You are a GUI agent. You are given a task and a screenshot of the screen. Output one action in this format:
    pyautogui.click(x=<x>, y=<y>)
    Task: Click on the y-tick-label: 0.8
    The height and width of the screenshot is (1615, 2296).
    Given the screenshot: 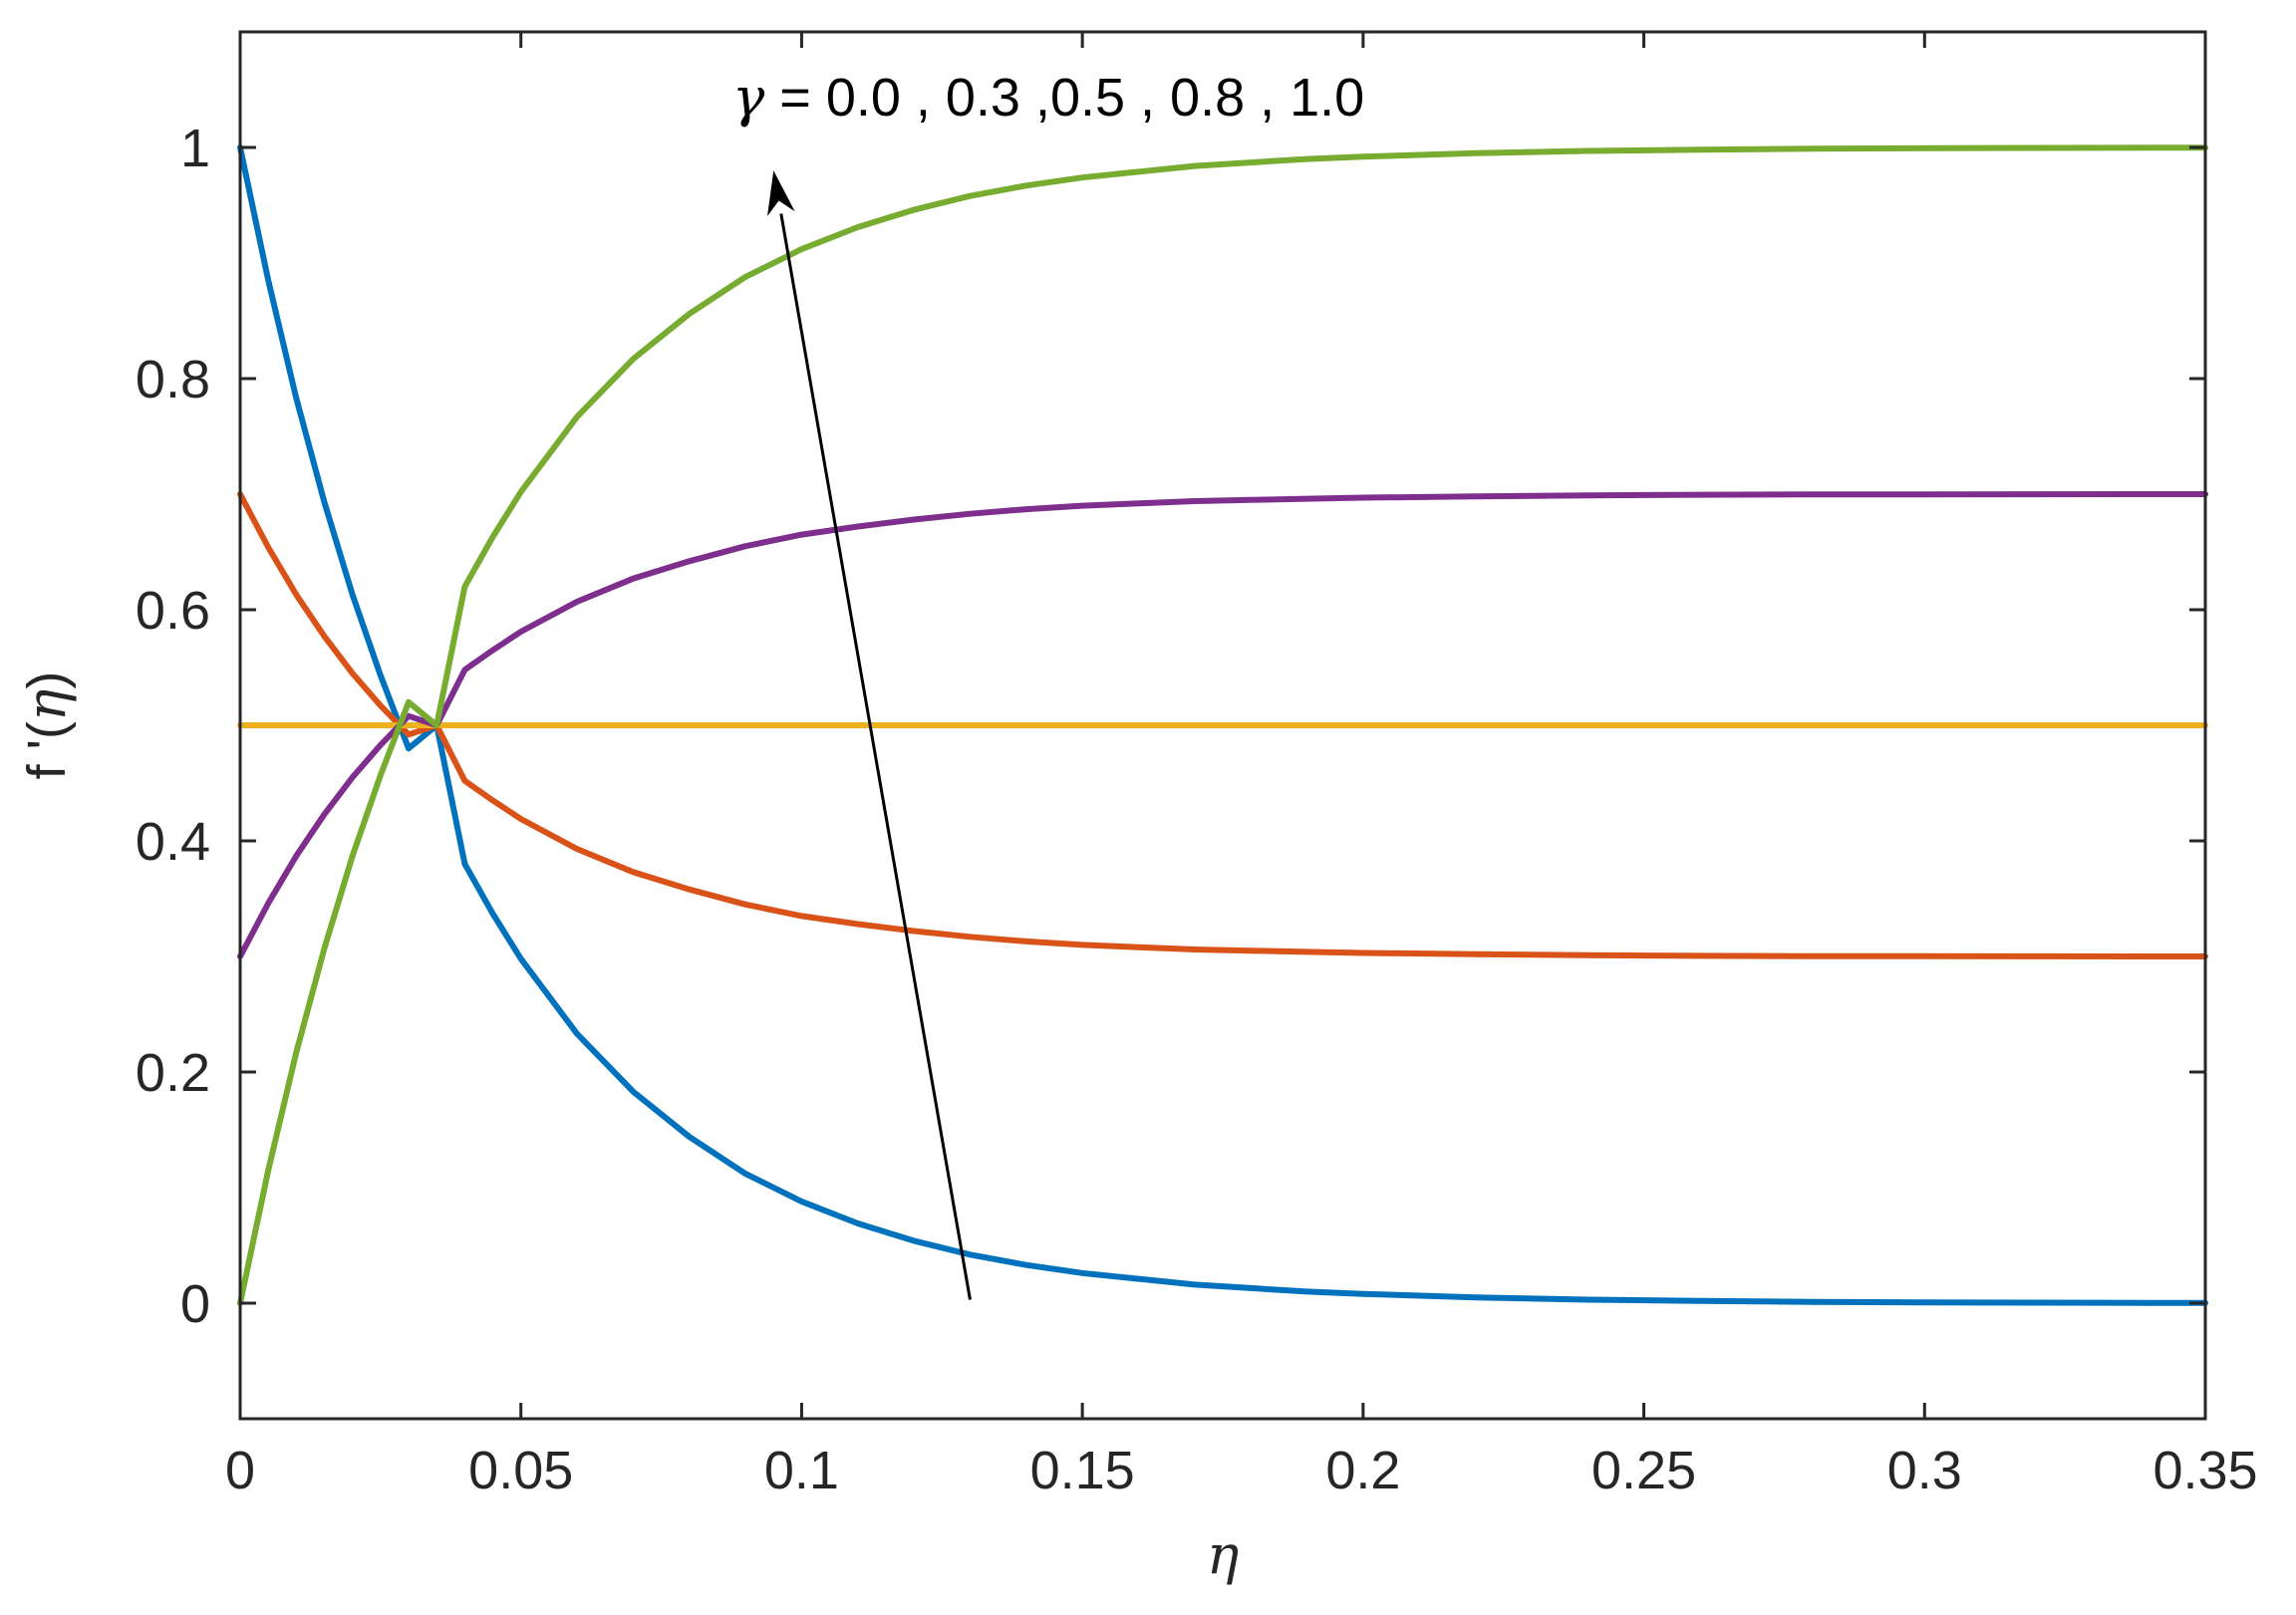 What is the action you would take?
    pyautogui.click(x=173, y=379)
    